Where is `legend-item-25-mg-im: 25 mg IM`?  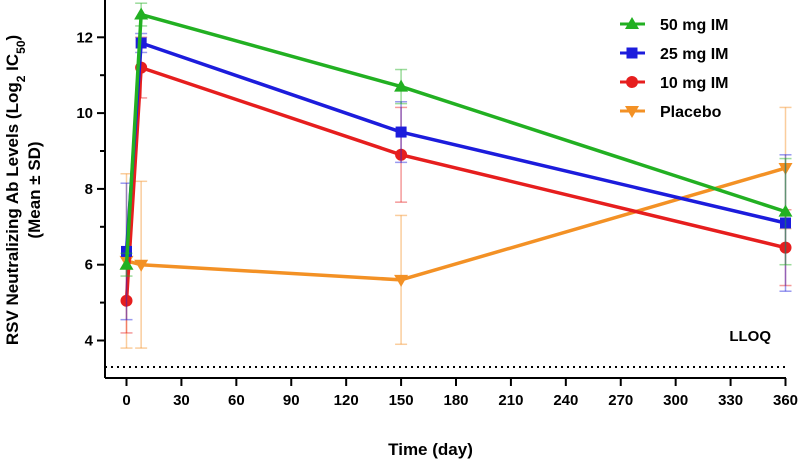 legend-item-25-mg-im: 25 mg IM is located at coordinates (674, 54).